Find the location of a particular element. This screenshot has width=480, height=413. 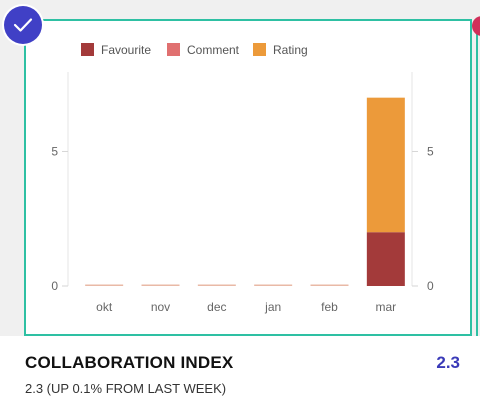

legend-swatch-comment is located at coordinates (173, 49).